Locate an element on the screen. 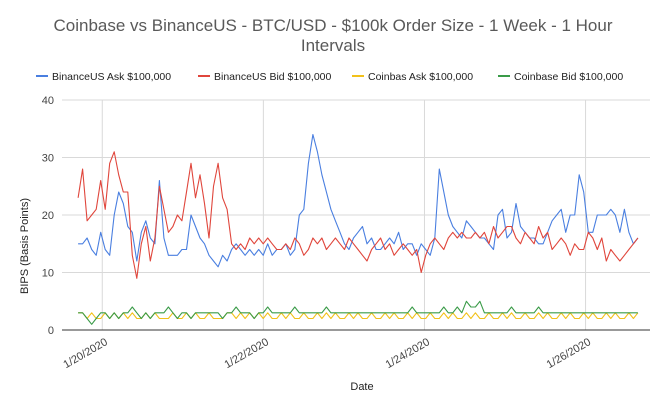 This screenshot has height=408, width=667. y-tick-label: 20 is located at coordinates (48, 216).